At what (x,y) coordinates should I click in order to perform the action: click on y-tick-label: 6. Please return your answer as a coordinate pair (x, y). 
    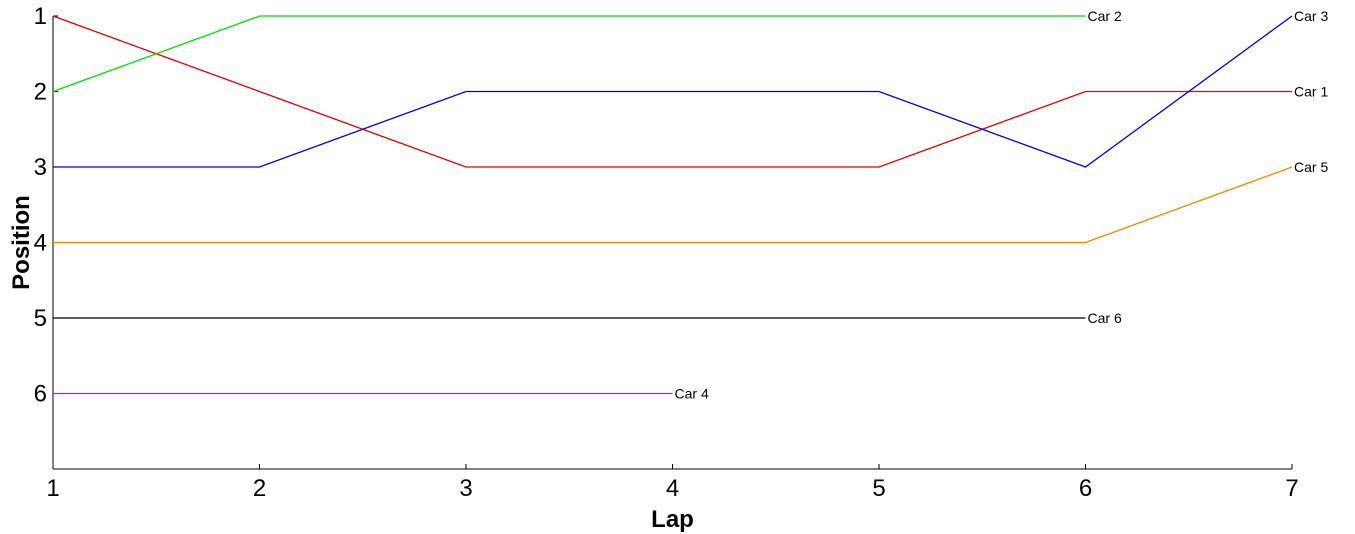
    Looking at the image, I should click on (40, 394).